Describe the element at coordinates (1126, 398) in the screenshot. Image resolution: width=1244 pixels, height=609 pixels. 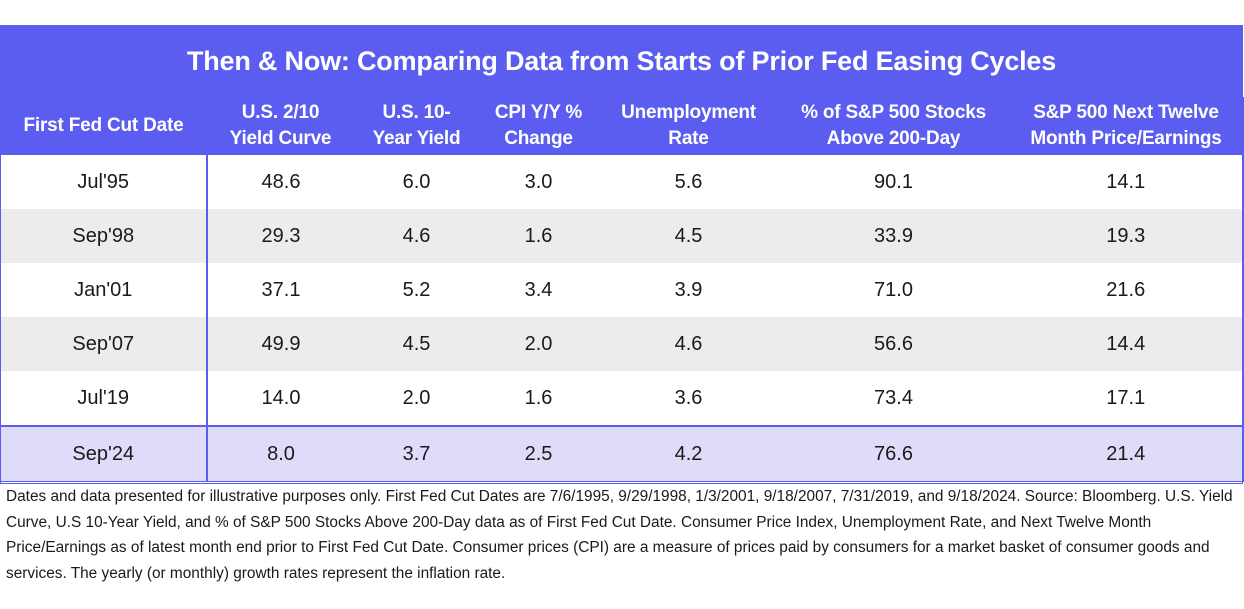
I see `data-cell: 17.1` at that location.